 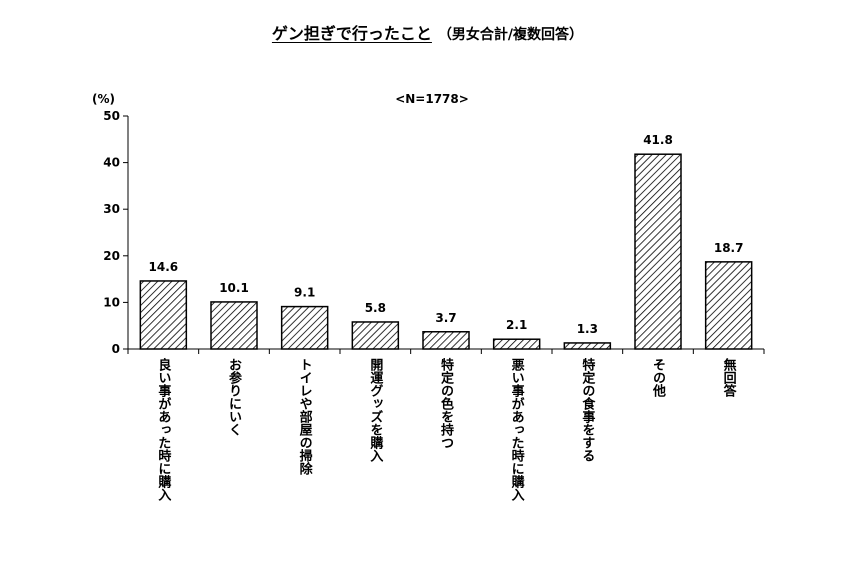 I want to click on y-tick-label: 50, so click(x=111, y=116).